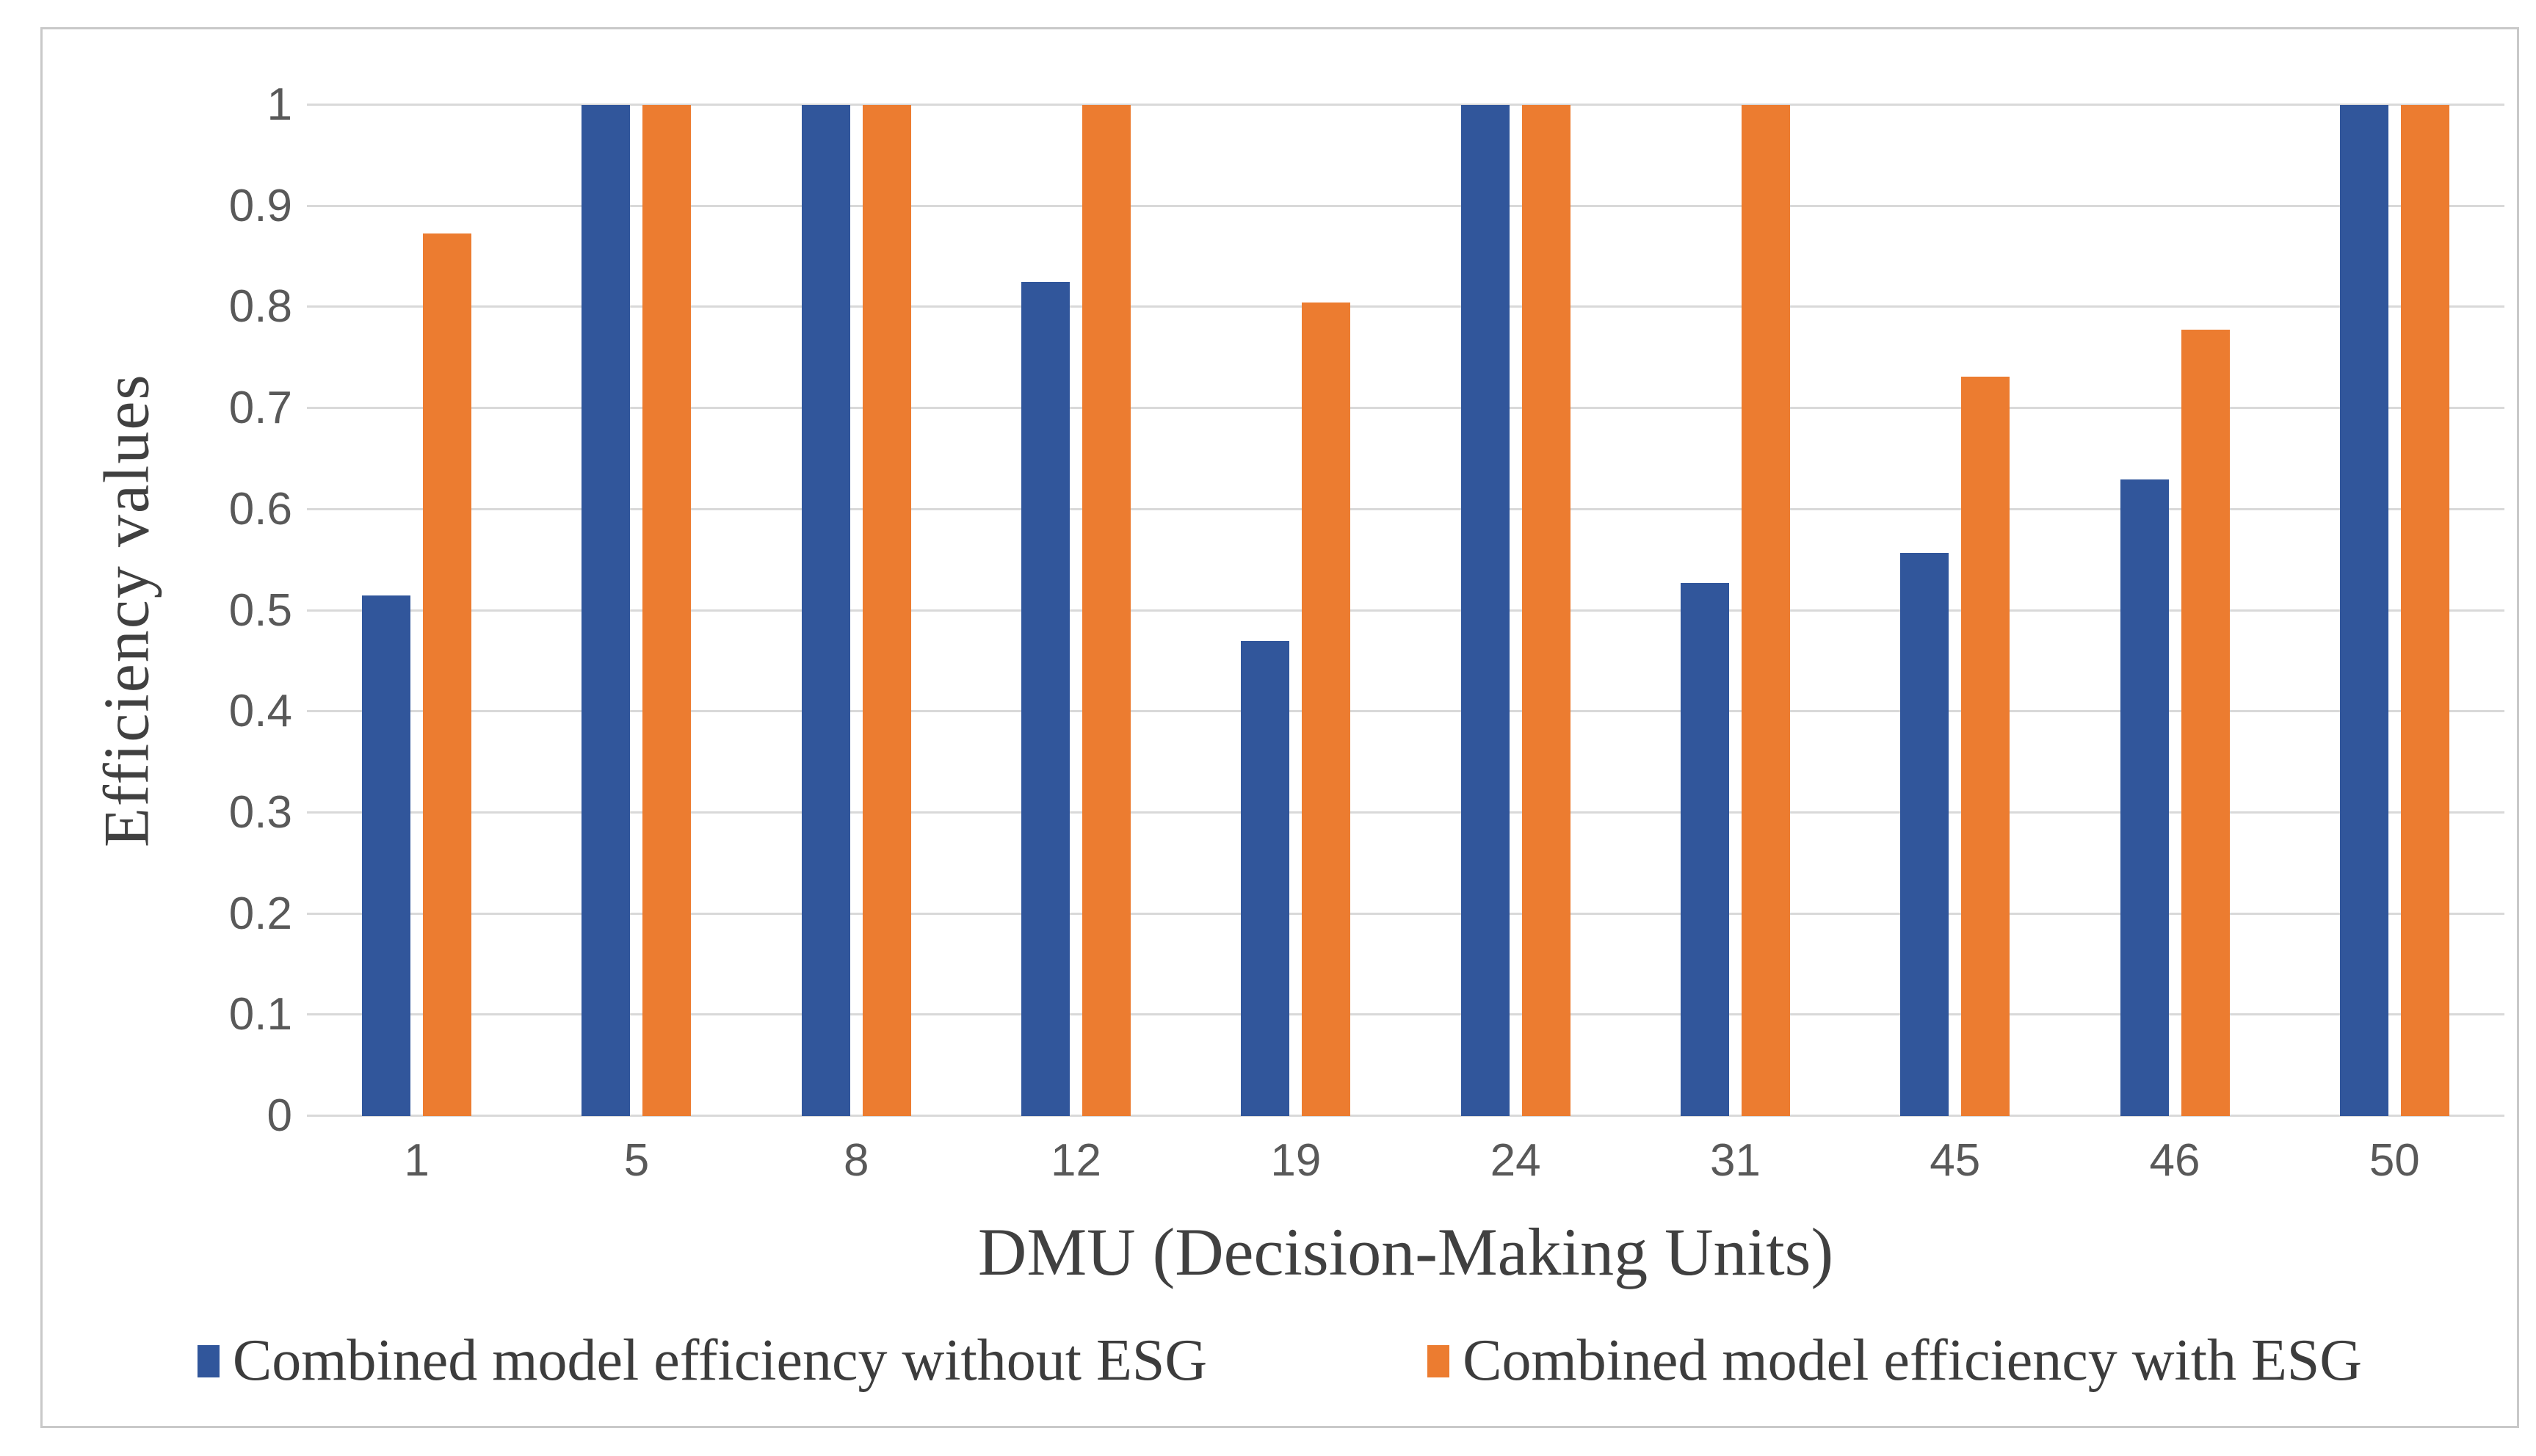 This screenshot has height=1456, width=2536. I want to click on y-tick-label: 0.4, so click(260, 711).